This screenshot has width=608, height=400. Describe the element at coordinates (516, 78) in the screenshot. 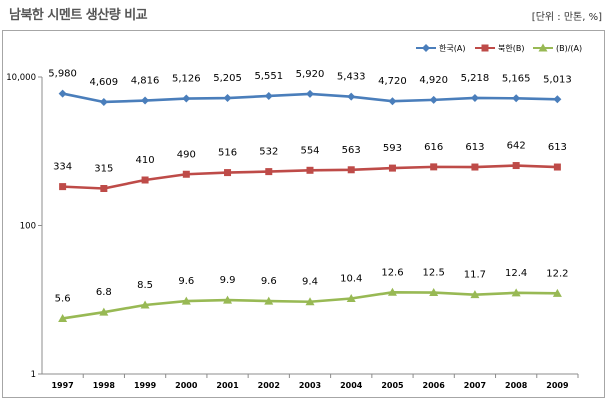

I see `data-label-1: 5,165` at that location.